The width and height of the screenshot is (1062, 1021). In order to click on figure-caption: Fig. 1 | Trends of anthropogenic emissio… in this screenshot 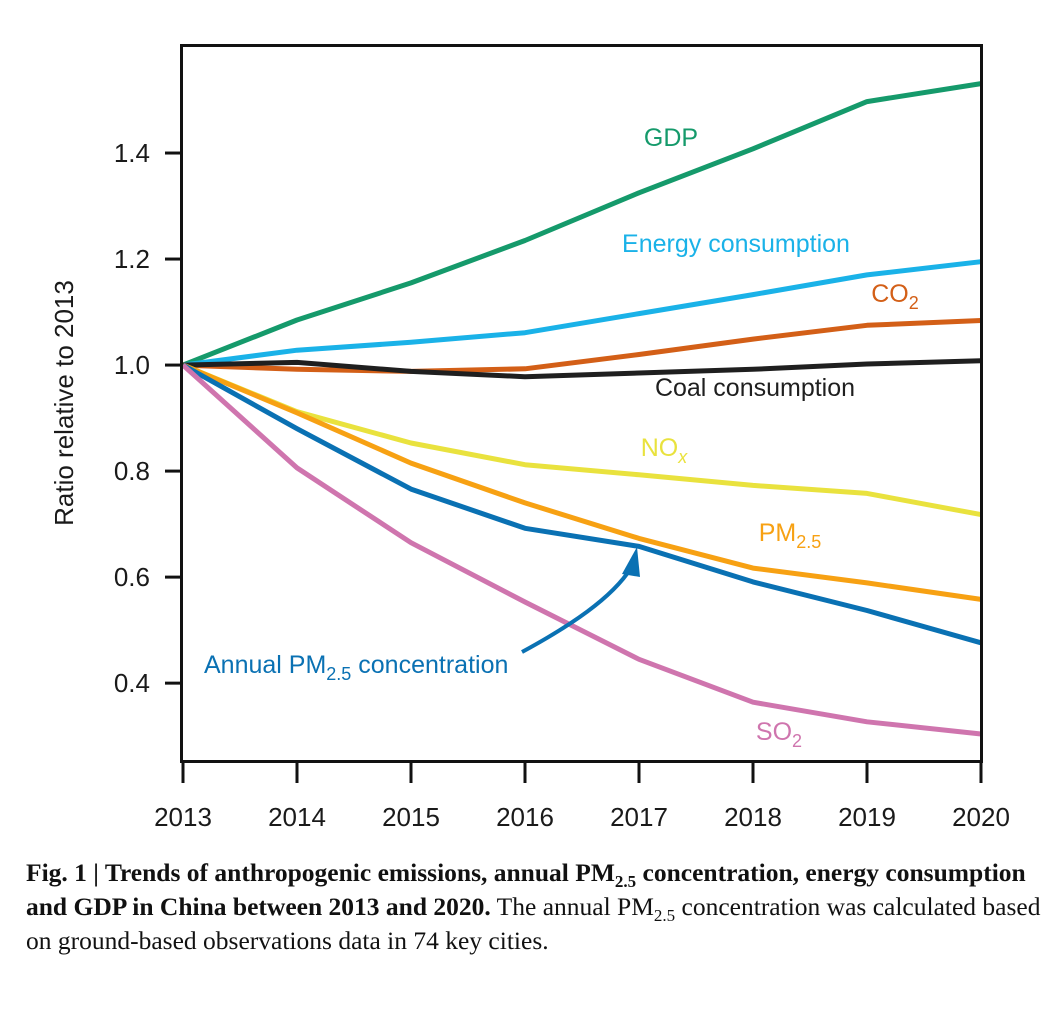, I will do `click(536, 907)`.